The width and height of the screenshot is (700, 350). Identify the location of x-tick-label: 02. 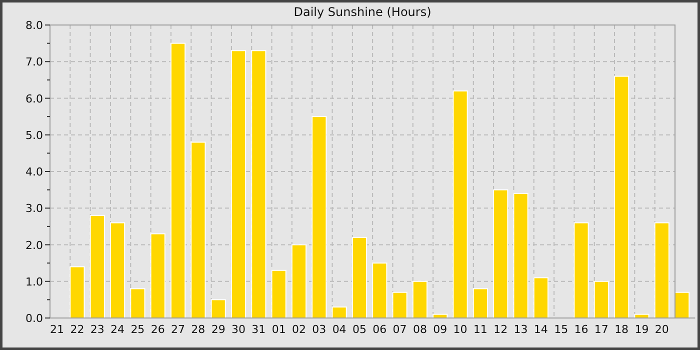
(299, 329).